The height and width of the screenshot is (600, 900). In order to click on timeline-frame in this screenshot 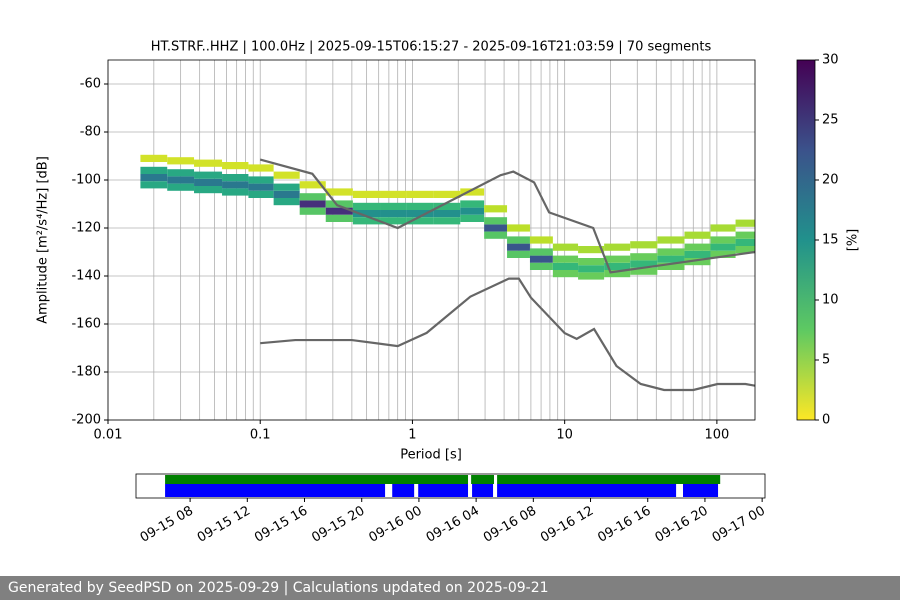, I will do `click(450, 486)`.